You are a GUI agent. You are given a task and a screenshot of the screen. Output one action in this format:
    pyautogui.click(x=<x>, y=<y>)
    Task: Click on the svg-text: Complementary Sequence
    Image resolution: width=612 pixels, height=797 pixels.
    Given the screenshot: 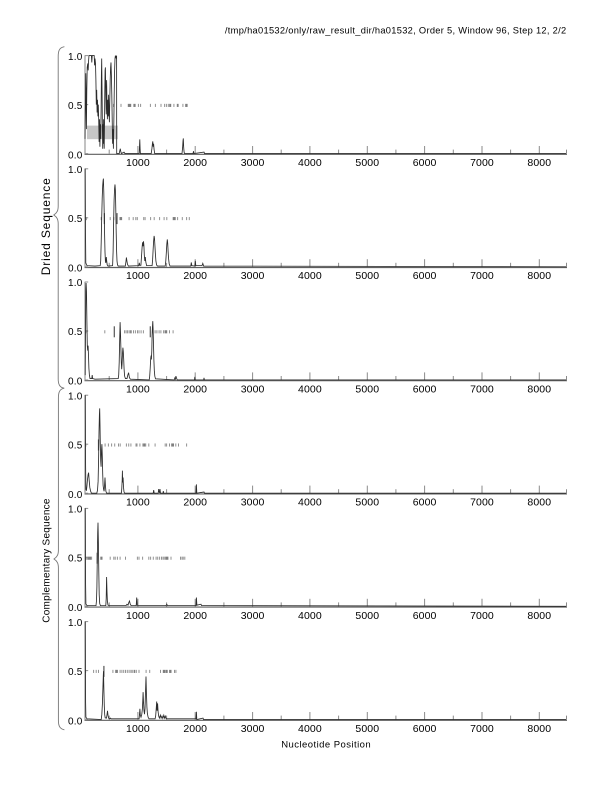 What is the action you would take?
    pyautogui.click(x=46, y=560)
    